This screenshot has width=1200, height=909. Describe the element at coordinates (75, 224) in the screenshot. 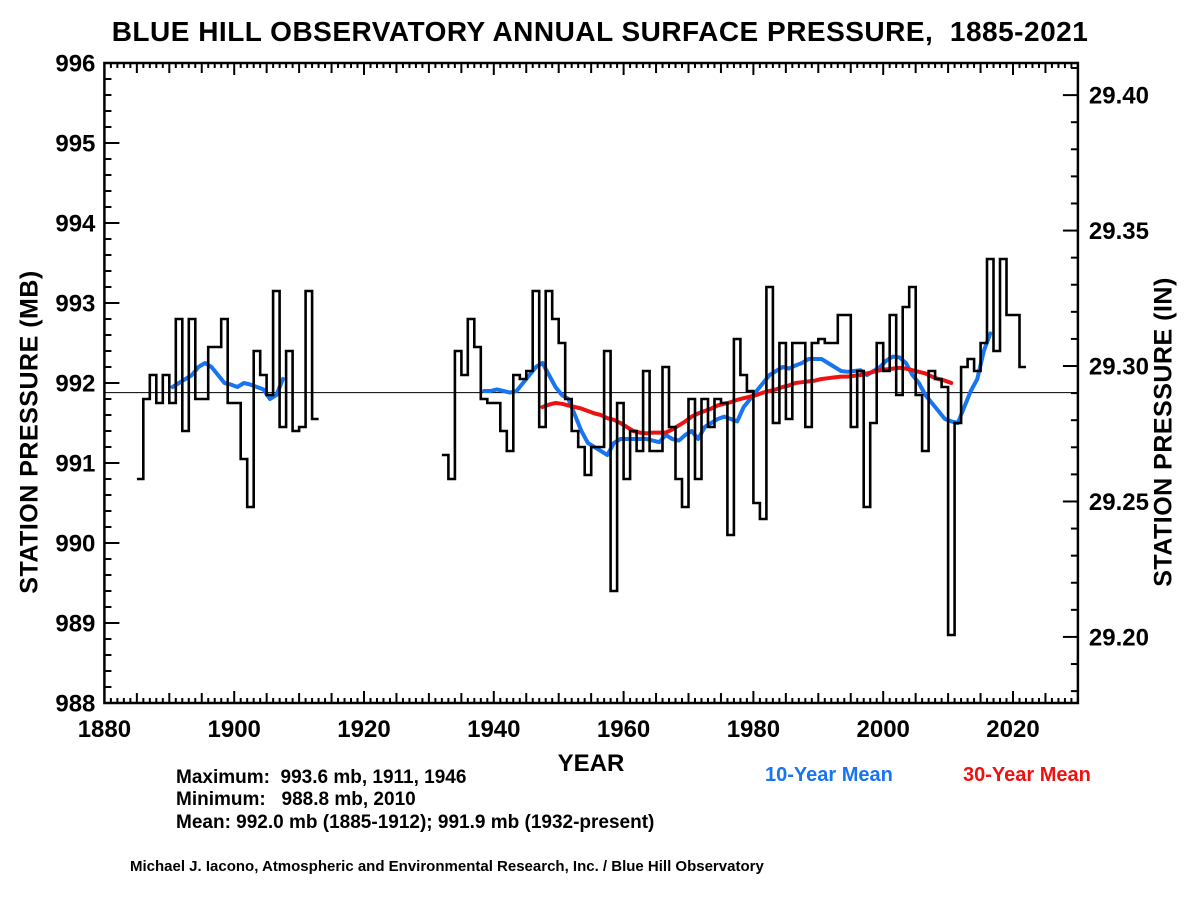

I see `svg-text: 994` at that location.